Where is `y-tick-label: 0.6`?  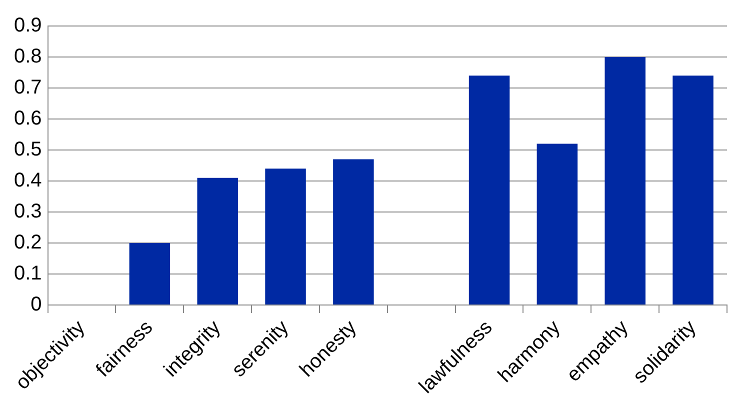
y-tick-label: 0.6 is located at coordinates (28, 119).